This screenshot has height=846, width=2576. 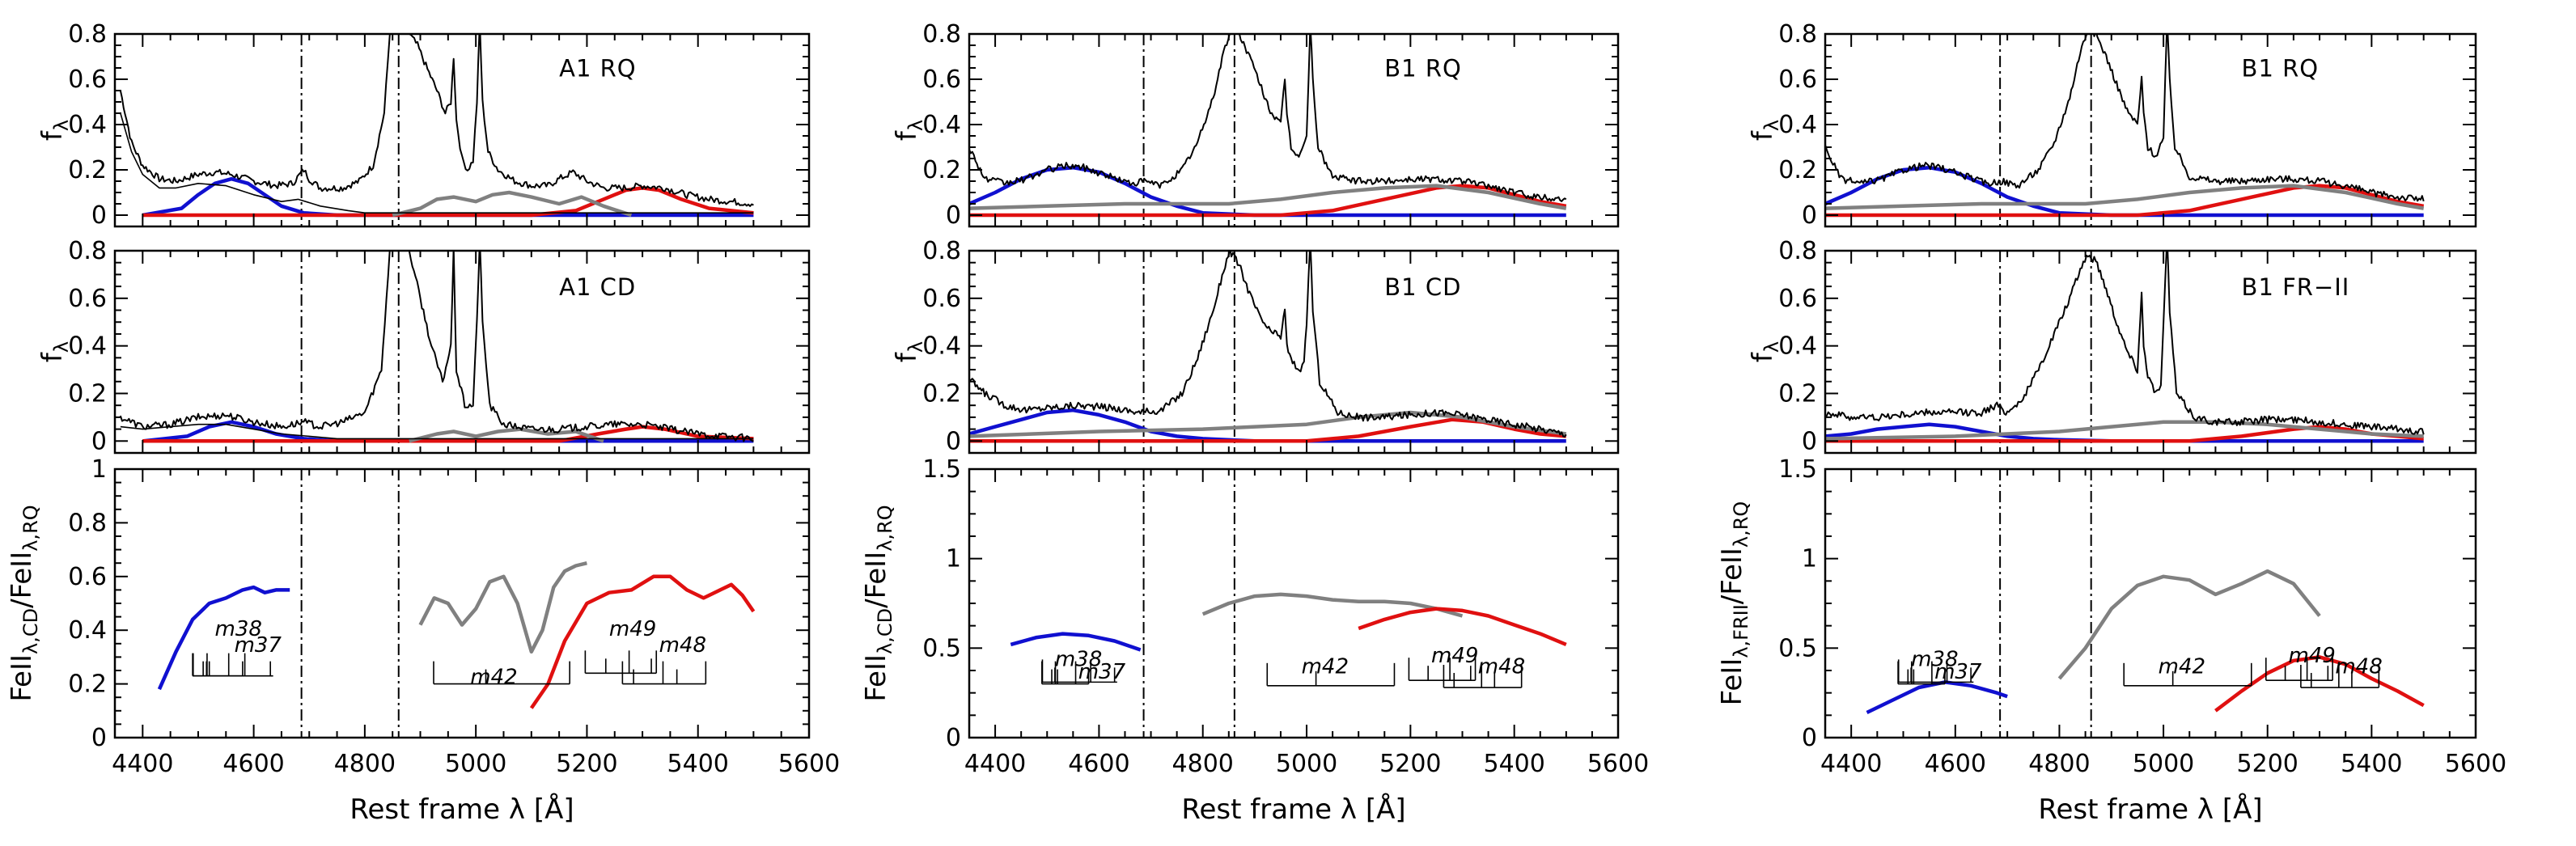 I want to click on y-axis-label: FeIIλ,CD/FeIIλ,RQ, so click(x=24, y=603).